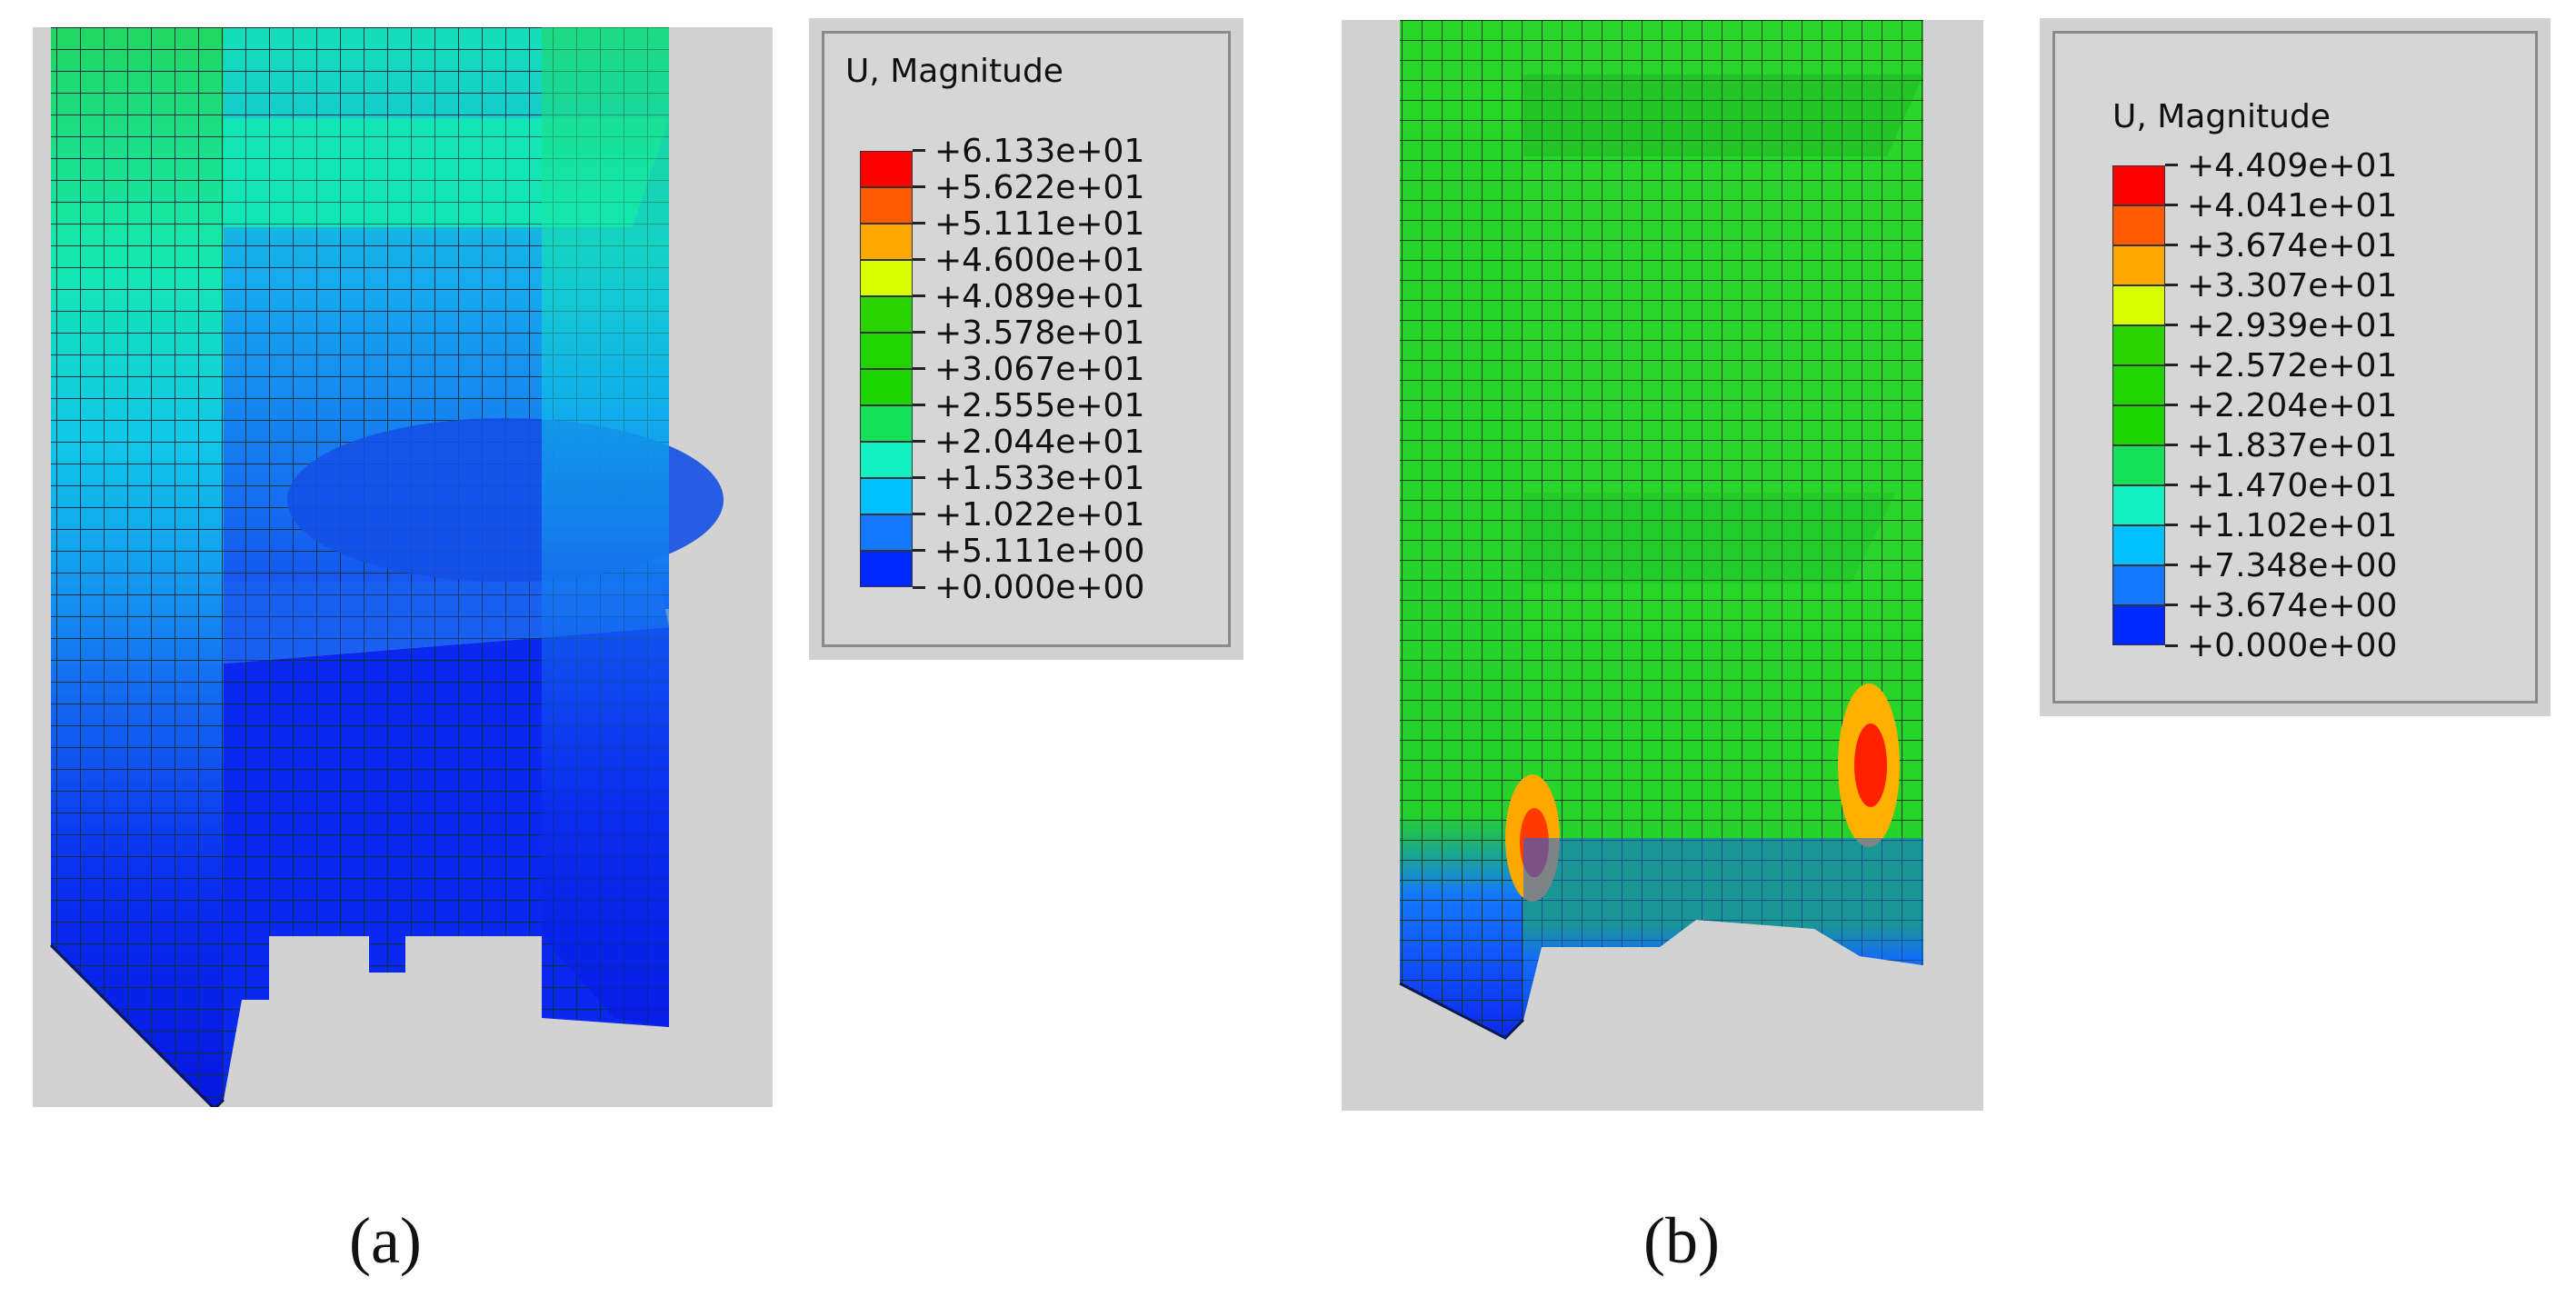 This screenshot has width=2576, height=1307. I want to click on legend-row: +3.674e+00 +0.000e+00, so click(2326, 625).